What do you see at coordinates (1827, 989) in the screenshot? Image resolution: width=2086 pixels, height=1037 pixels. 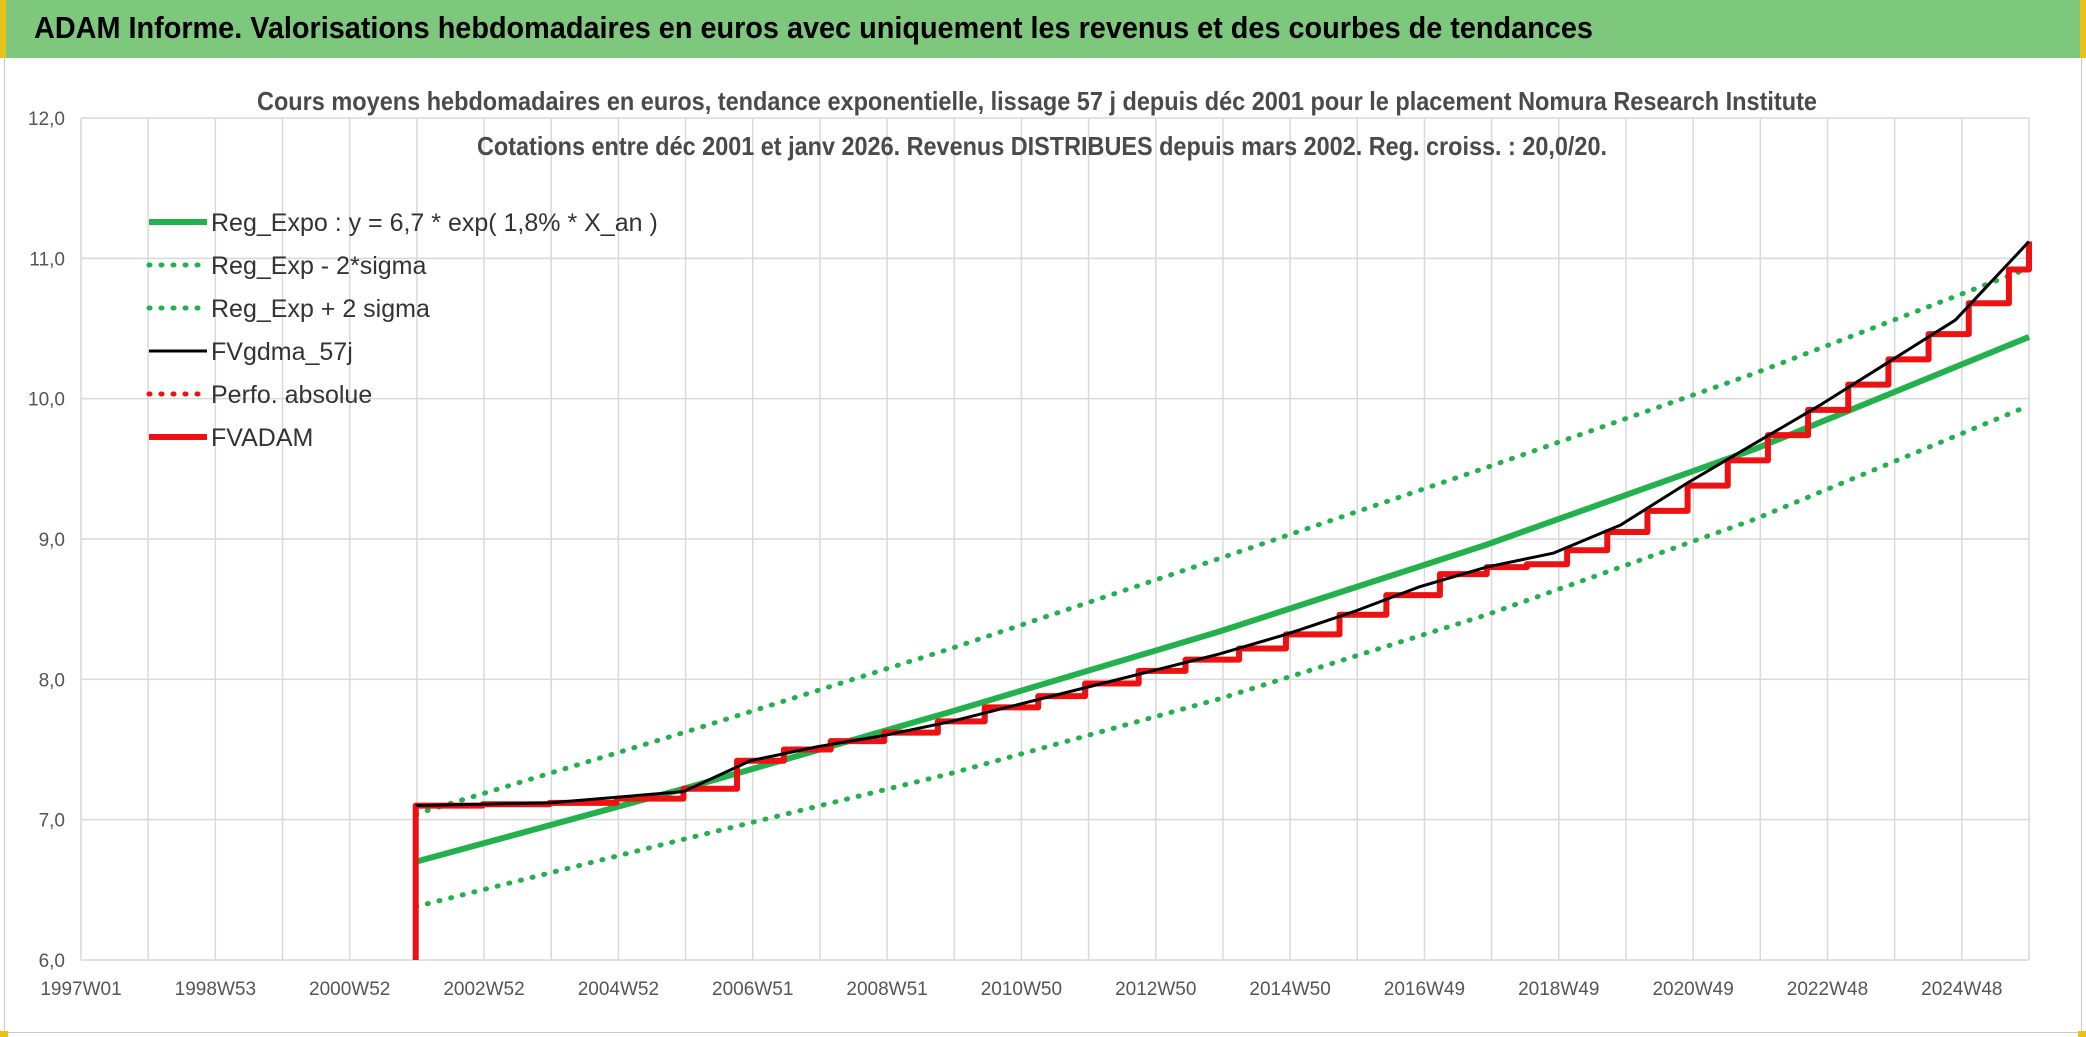 I see `x-tick-label: 2022W48` at bounding box center [1827, 989].